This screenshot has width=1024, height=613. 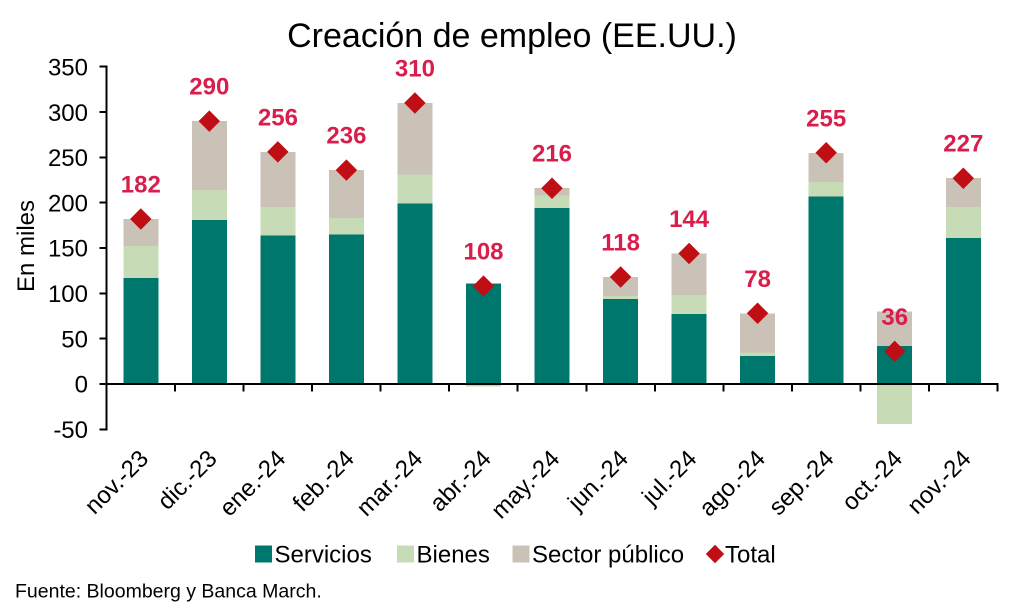 I want to click on svg-text: 78, so click(x=757, y=279).